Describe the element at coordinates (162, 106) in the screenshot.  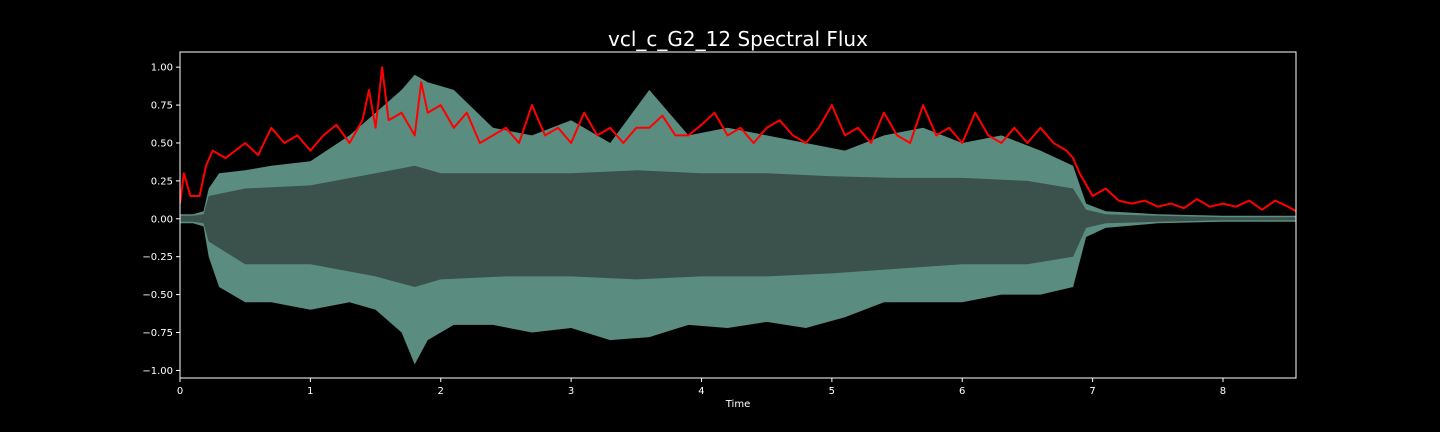
I see `y-tick-label: 0.75` at that location.